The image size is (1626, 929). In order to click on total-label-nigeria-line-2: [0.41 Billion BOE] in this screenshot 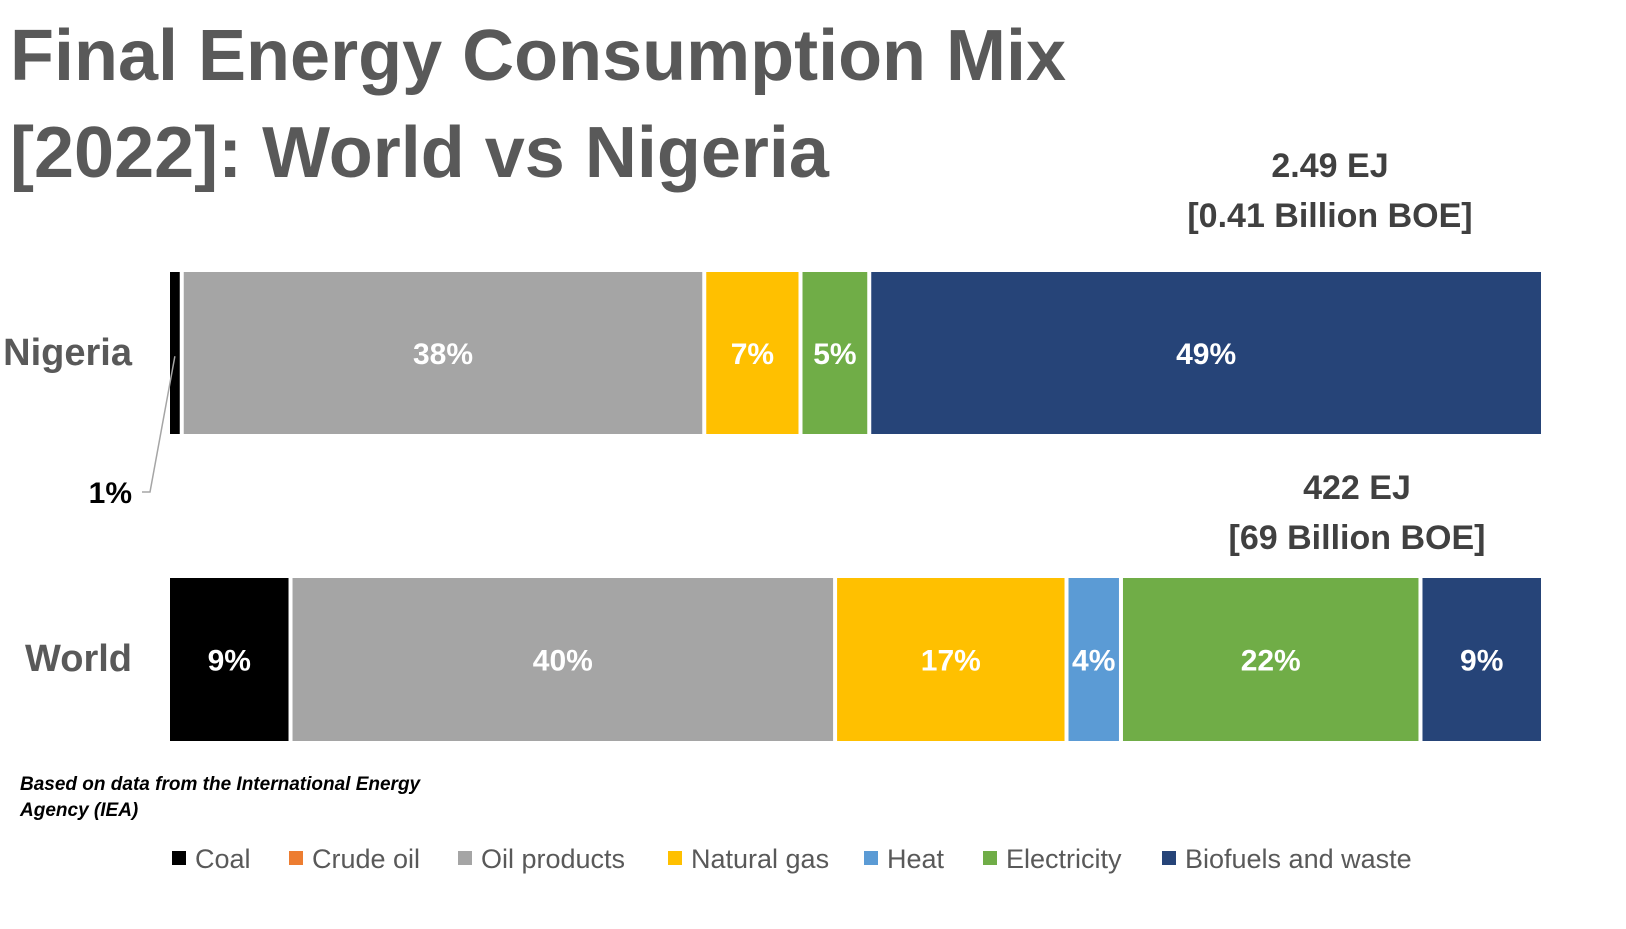, I will do `click(1329, 216)`.